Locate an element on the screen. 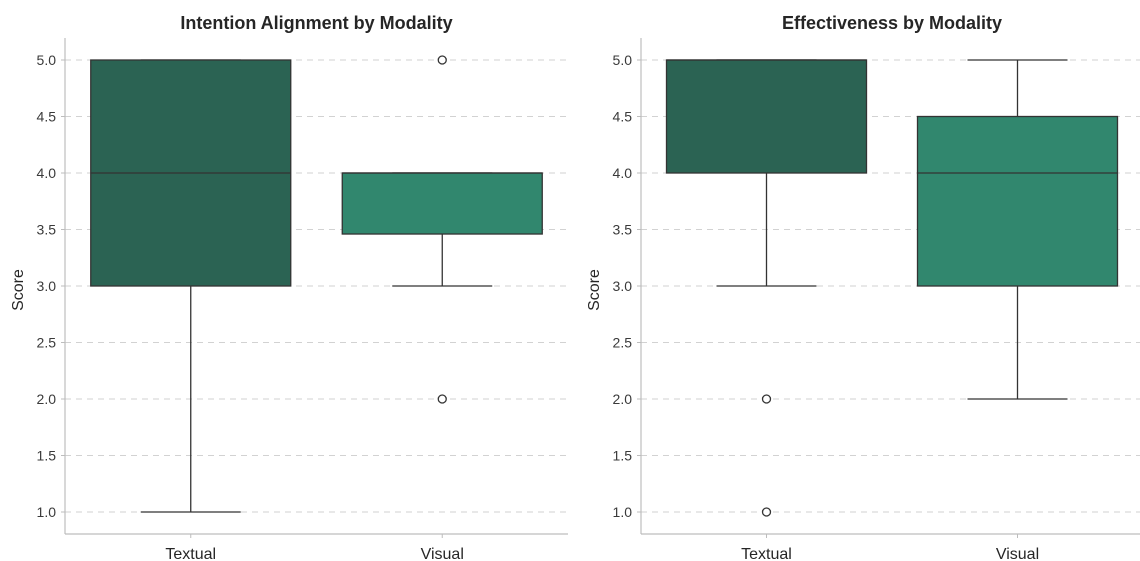 The height and width of the screenshot is (561, 1140). chart-title: Effectiveness by Modality is located at coordinates (892, 23).